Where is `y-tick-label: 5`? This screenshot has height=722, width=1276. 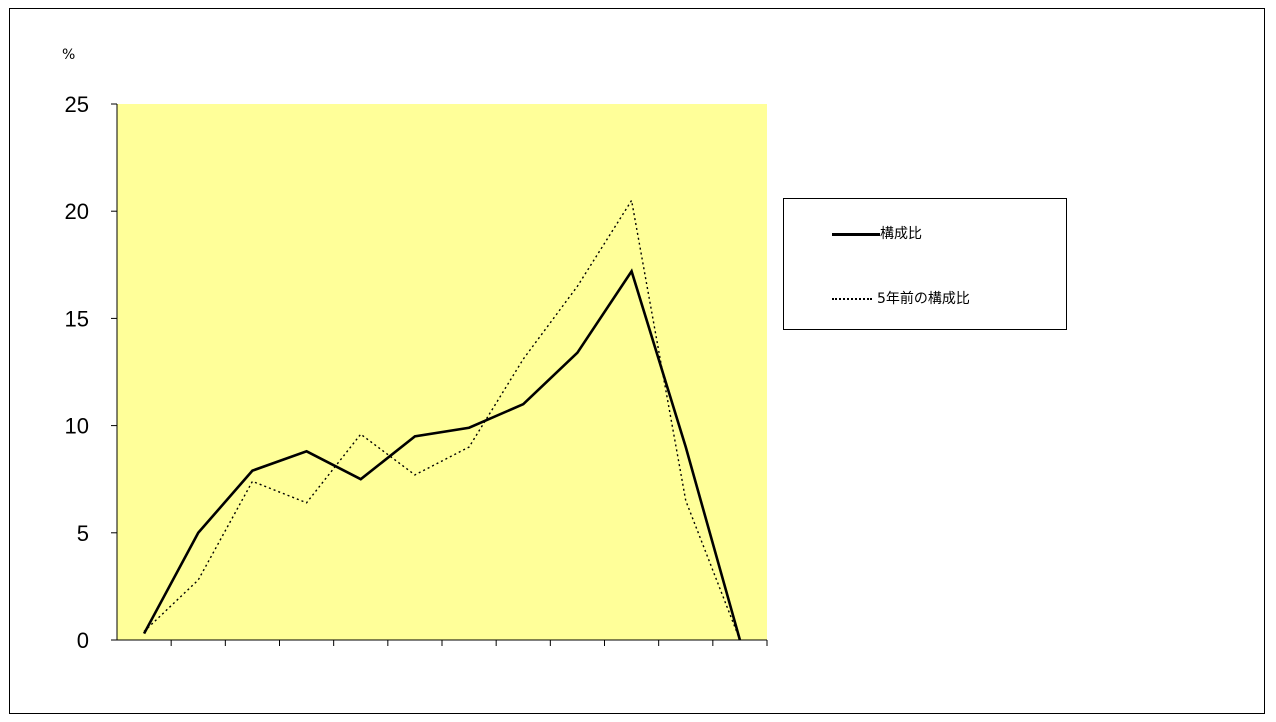
y-tick-label: 5 is located at coordinates (83, 533).